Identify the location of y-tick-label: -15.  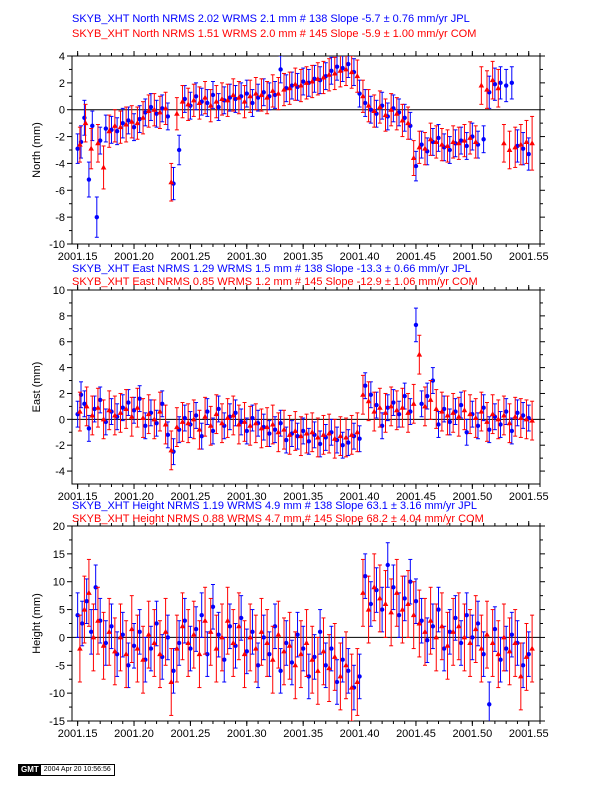
(57, 722).